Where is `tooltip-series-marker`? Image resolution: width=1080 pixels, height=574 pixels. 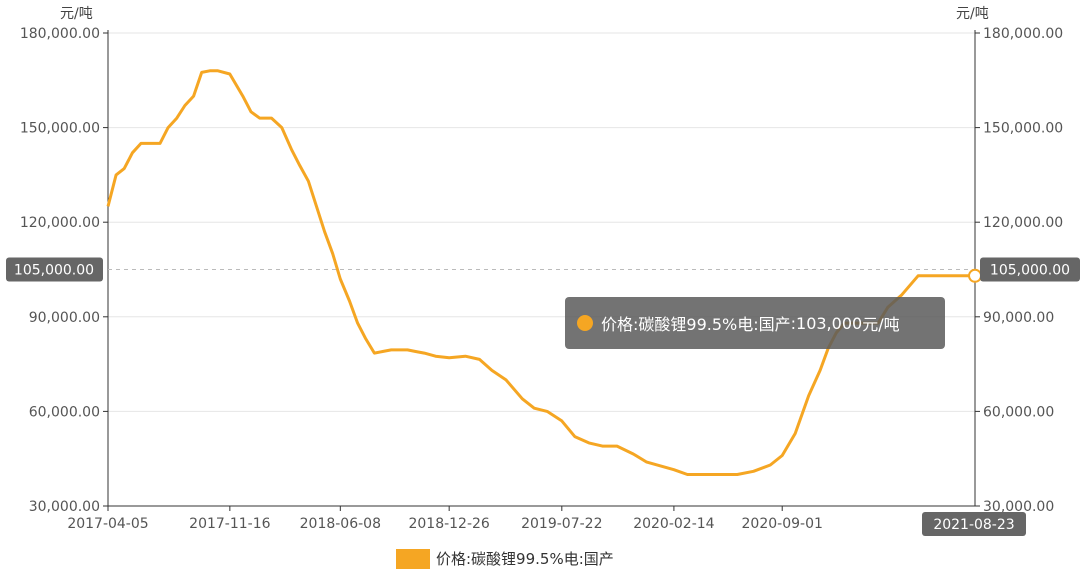 tooltip-series-marker is located at coordinates (585, 323).